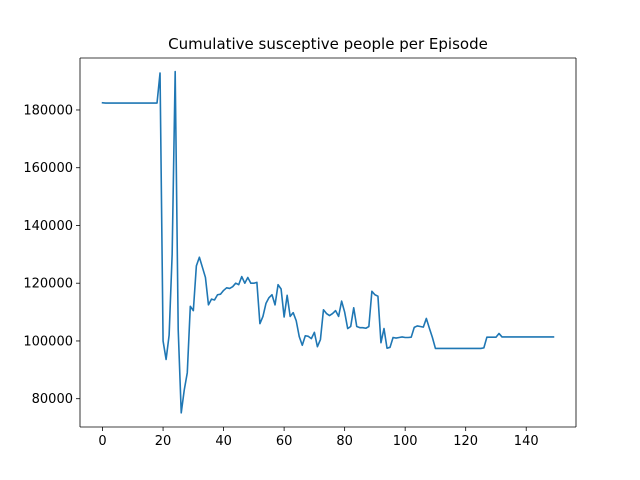  I want to click on x-tick-label: 60, so click(284, 441).